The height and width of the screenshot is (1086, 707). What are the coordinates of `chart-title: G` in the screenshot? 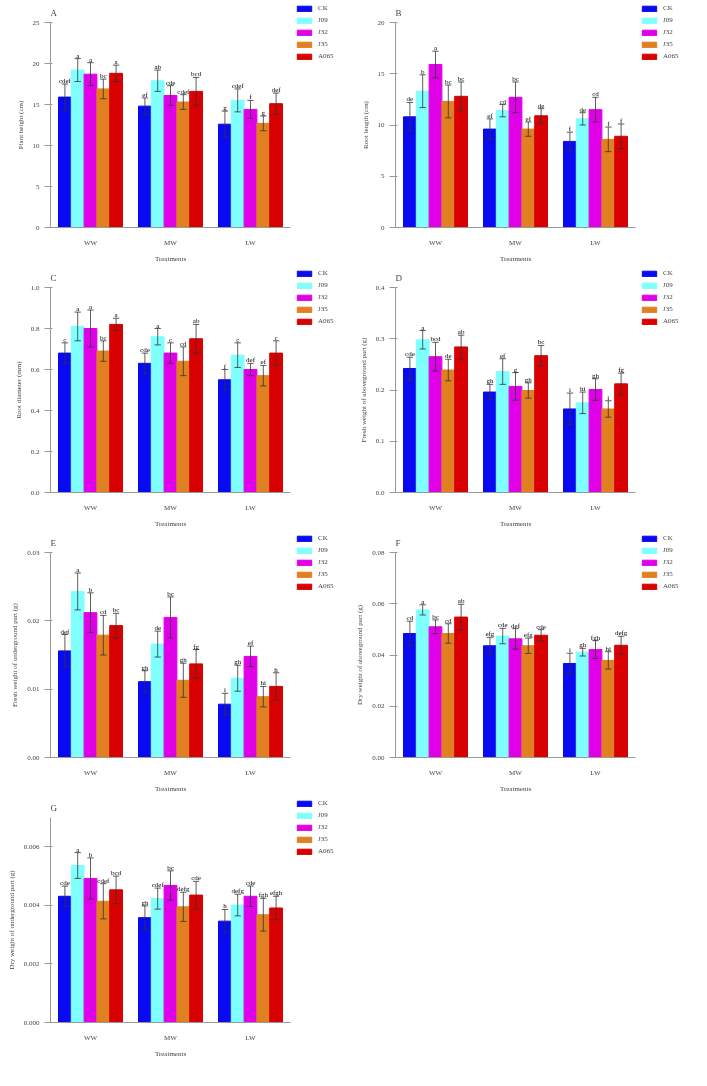 It's located at (54, 807).